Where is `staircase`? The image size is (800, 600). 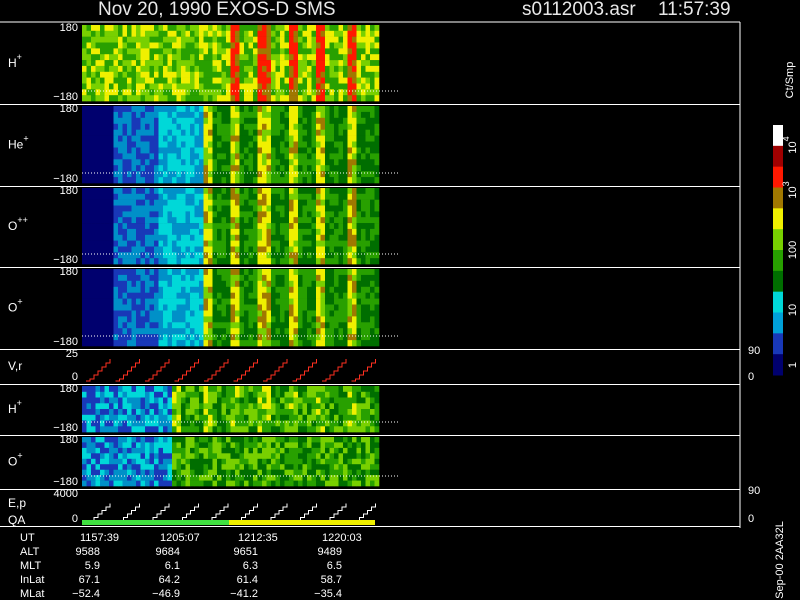 staircase is located at coordinates (231, 513).